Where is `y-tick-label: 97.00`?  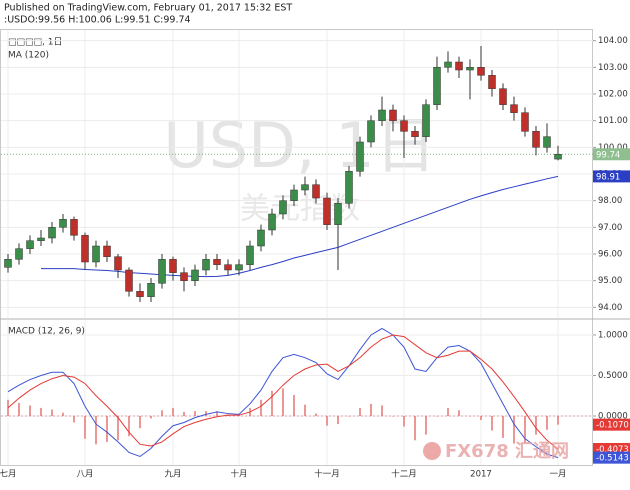 y-tick-label: 97.00 is located at coordinates (610, 228).